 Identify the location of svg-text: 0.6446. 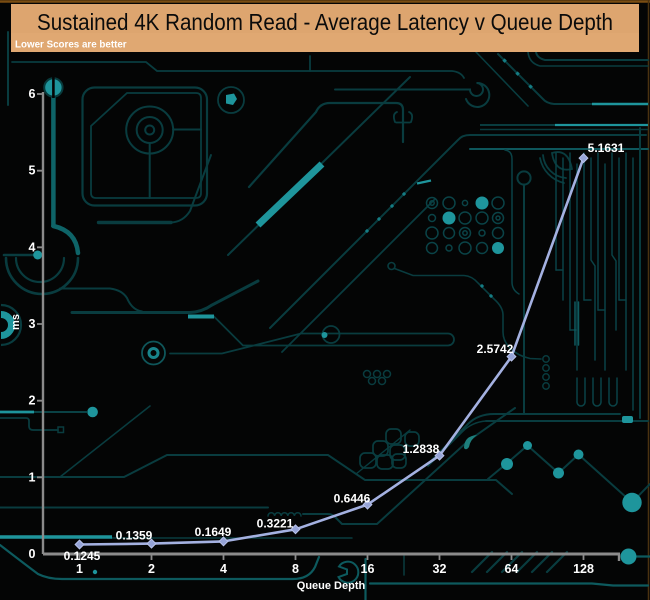
(352, 499).